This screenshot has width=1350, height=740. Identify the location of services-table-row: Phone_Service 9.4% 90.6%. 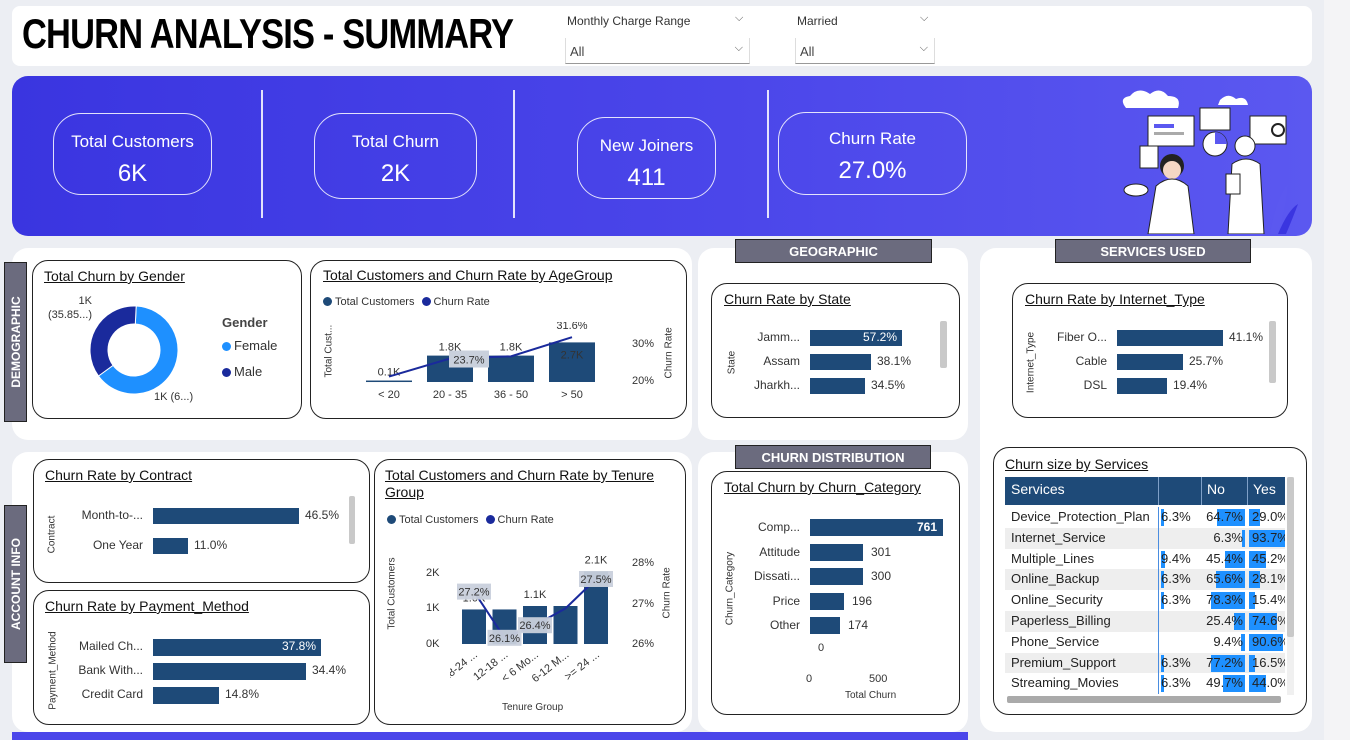
(1145, 642).